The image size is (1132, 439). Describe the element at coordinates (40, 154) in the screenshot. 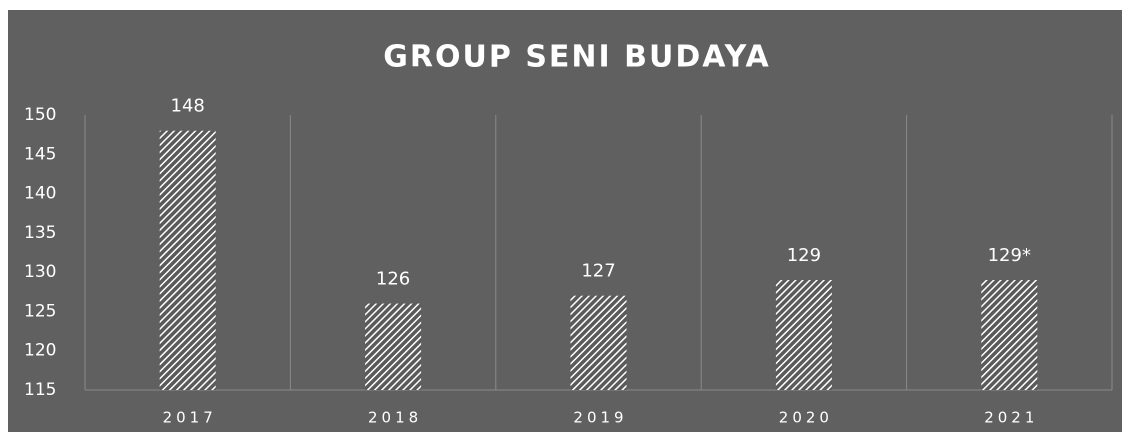

I see `y-tick-label: 145` at that location.